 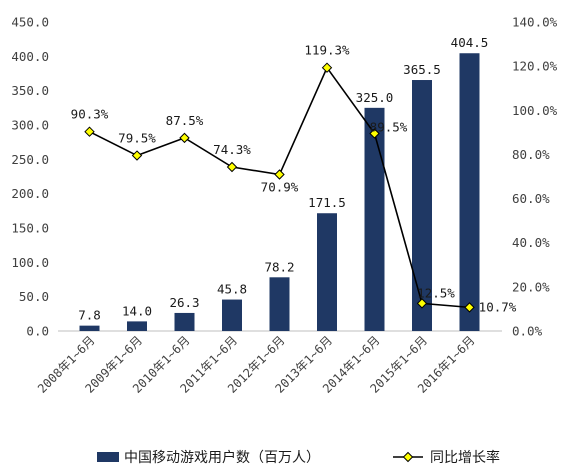 I want to click on bar-data-label: 365.5, so click(x=422, y=69).